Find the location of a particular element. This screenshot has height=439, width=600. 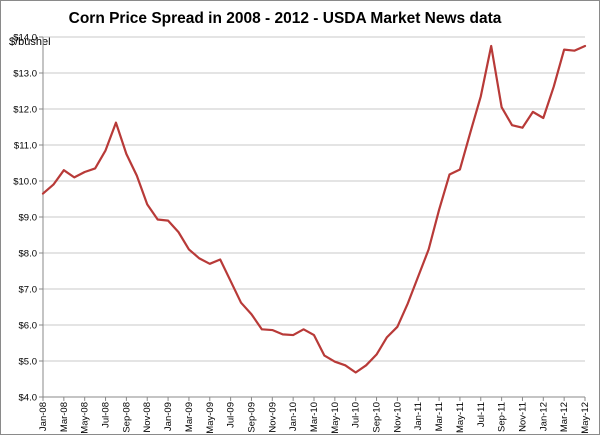

y-axis-label: $/bushel is located at coordinates (30, 42).